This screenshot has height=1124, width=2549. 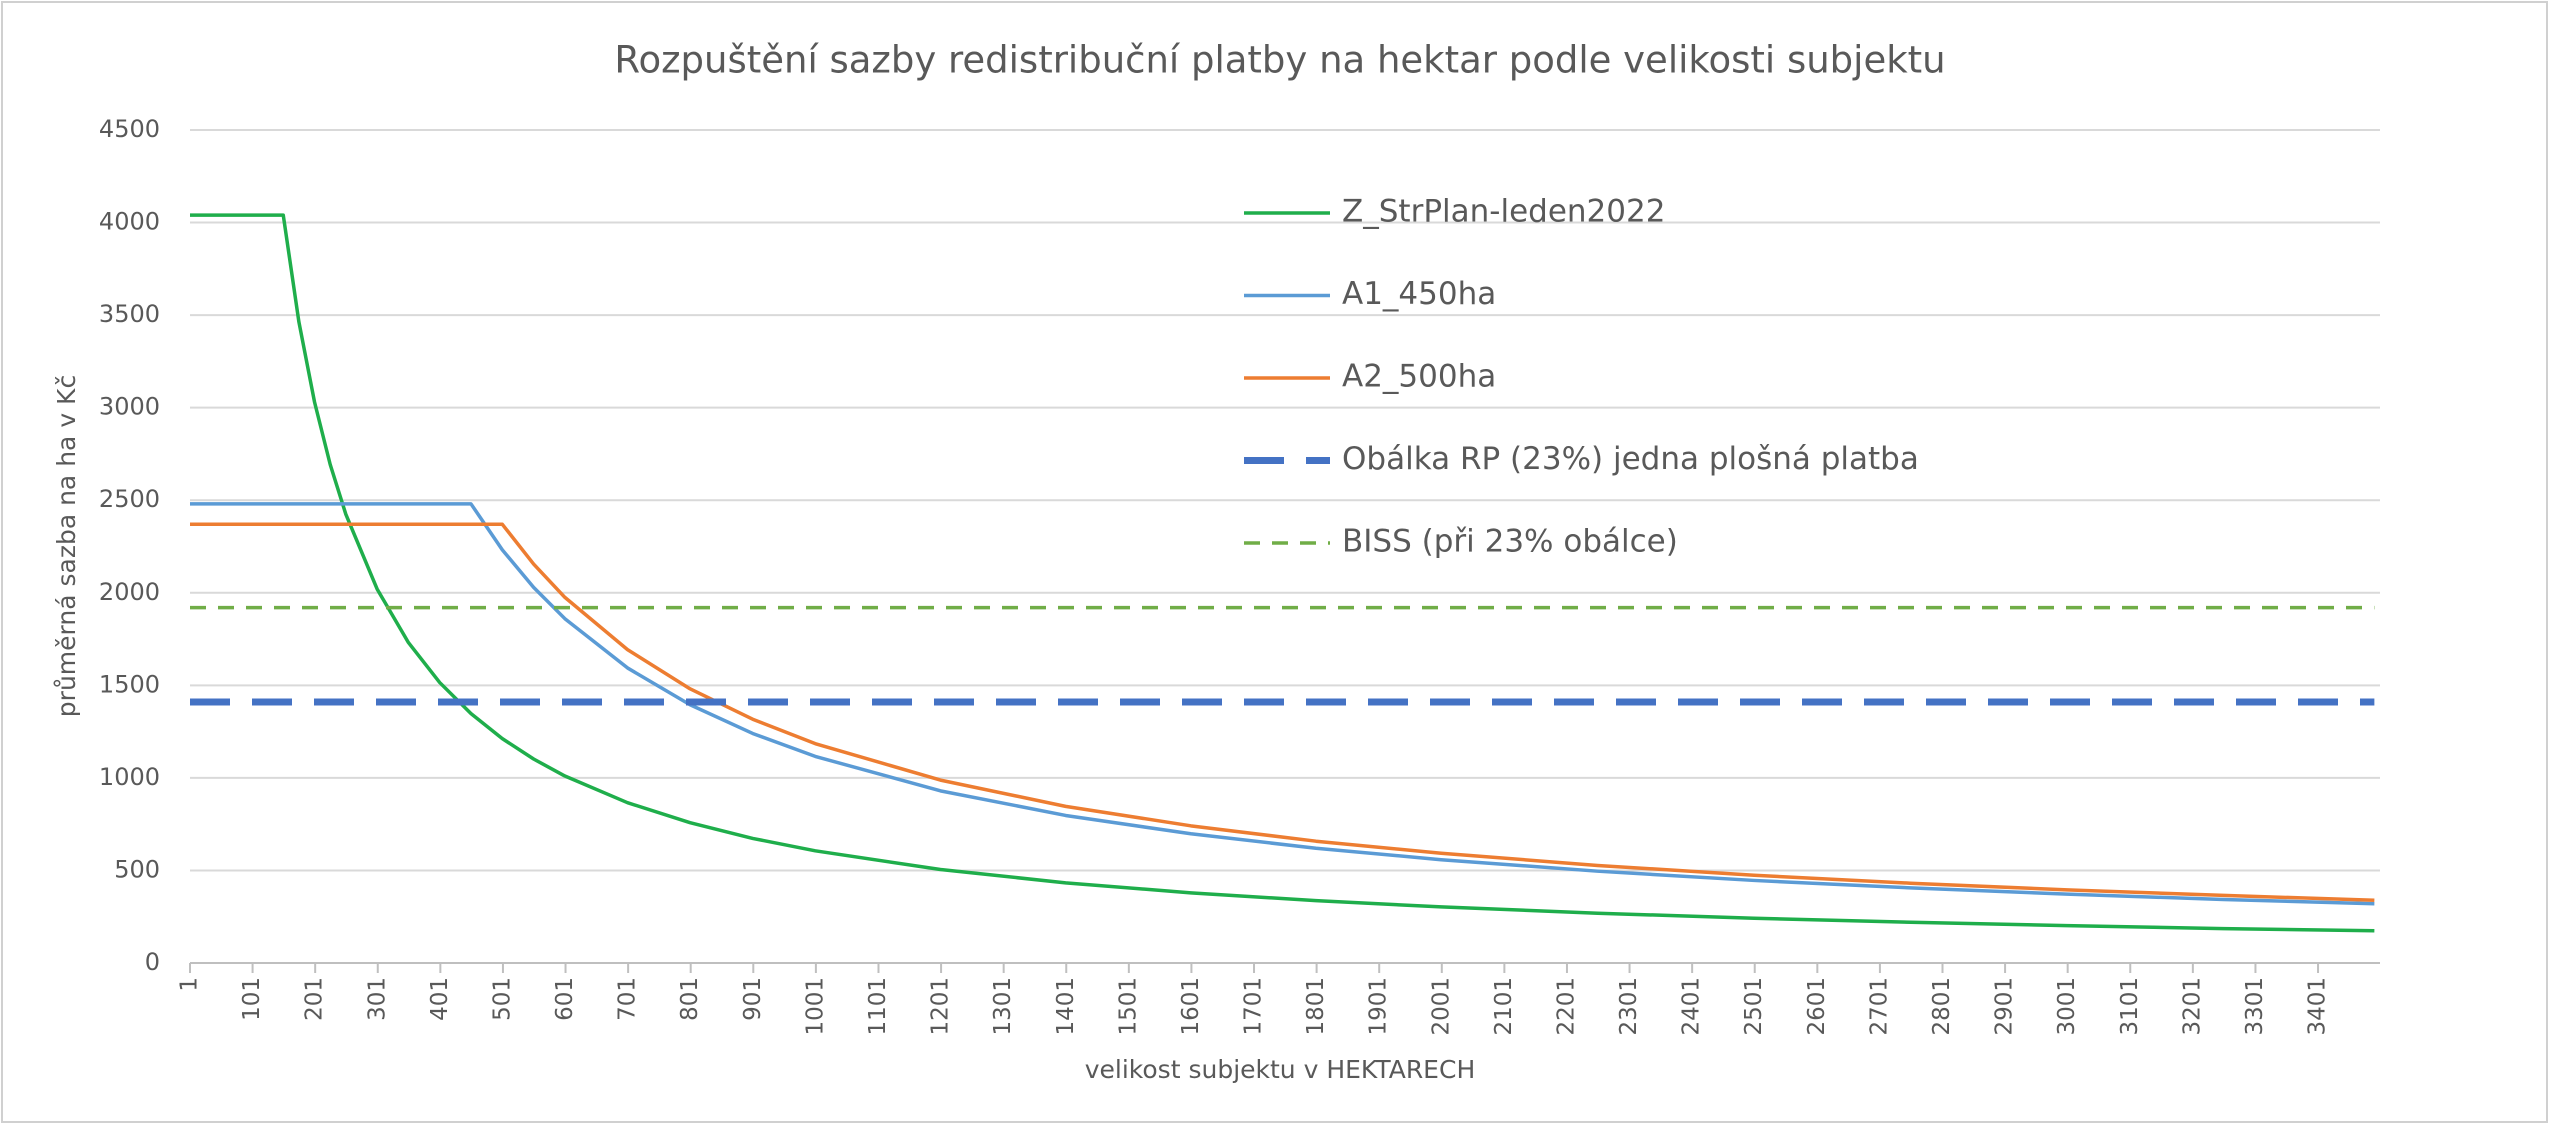 What do you see at coordinates (129, 684) in the screenshot?
I see `y-tick-label: 1500` at bounding box center [129, 684].